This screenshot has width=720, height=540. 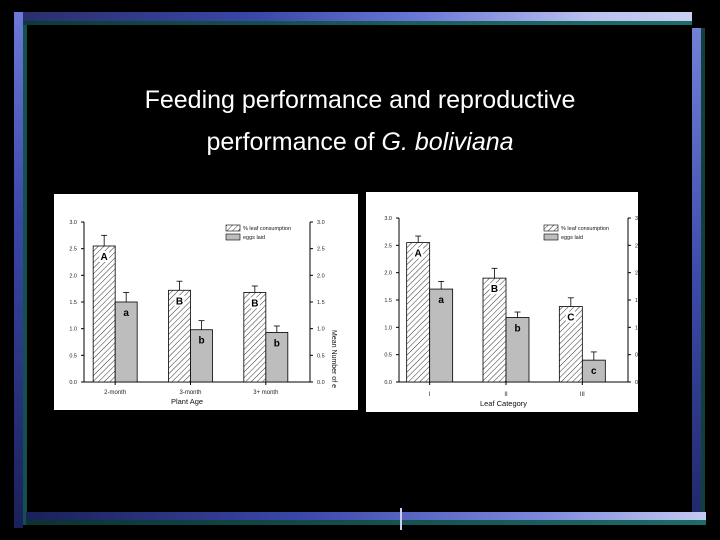 What do you see at coordinates (401, 519) in the screenshot?
I see `bottom-decorative-tick` at bounding box center [401, 519].